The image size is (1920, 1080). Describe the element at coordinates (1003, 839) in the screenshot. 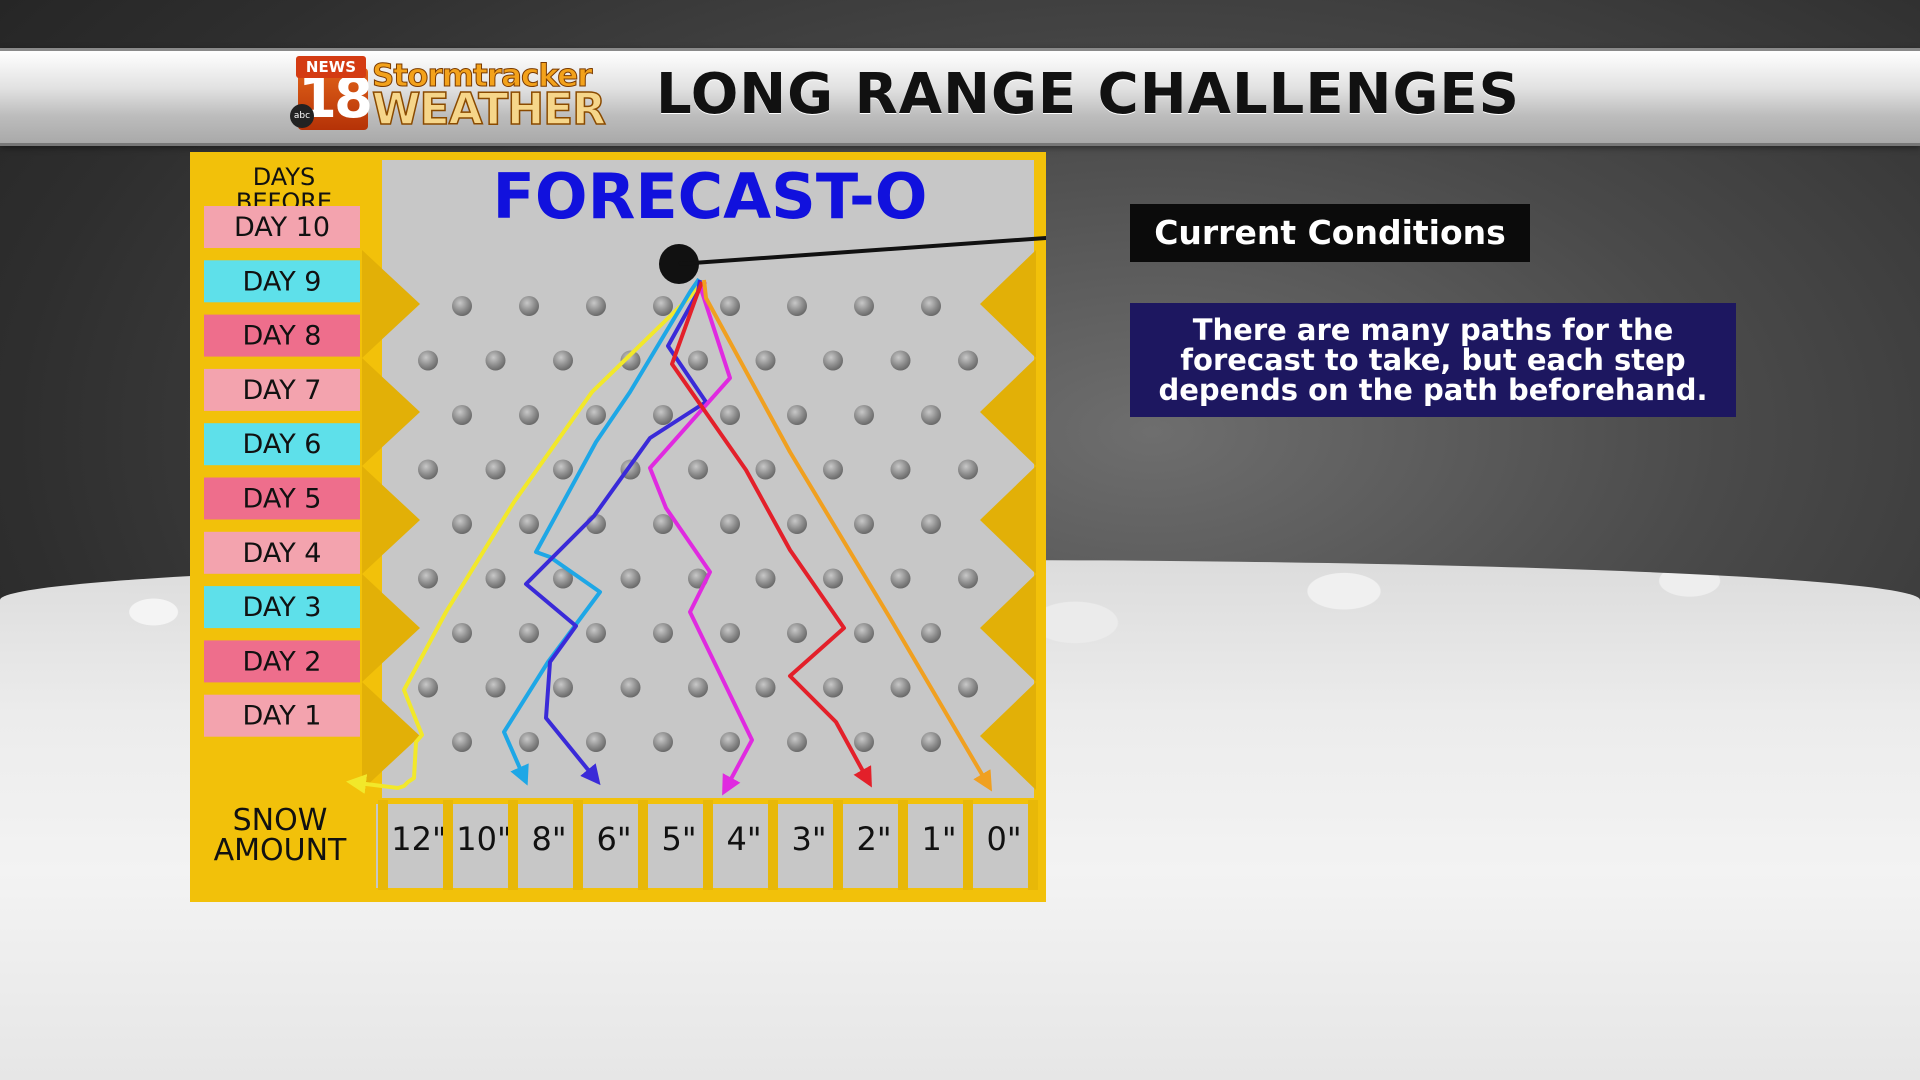

I see `svg-text: 0"` at that location.